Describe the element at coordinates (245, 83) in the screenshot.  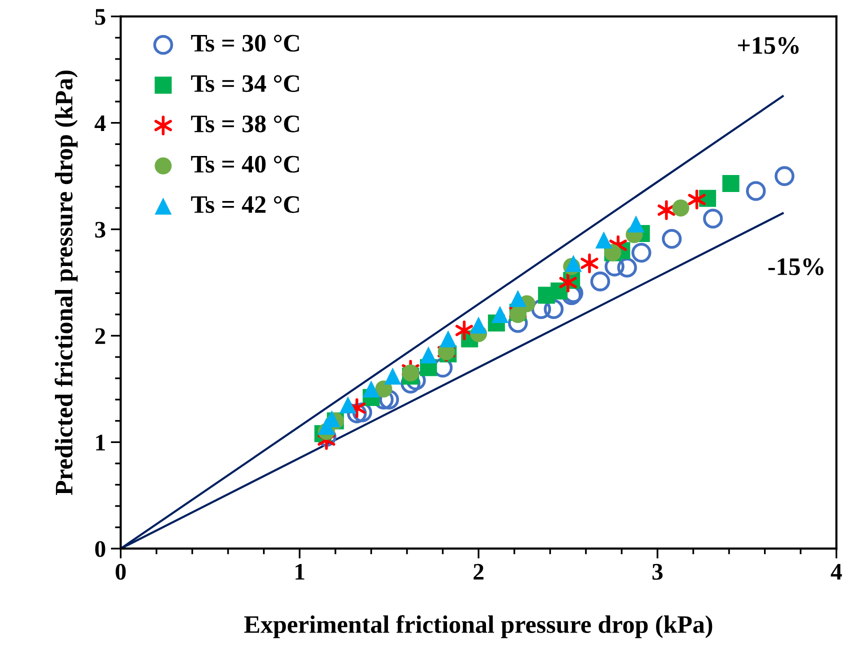
I see `legend-label: Ts = 34 °C` at that location.